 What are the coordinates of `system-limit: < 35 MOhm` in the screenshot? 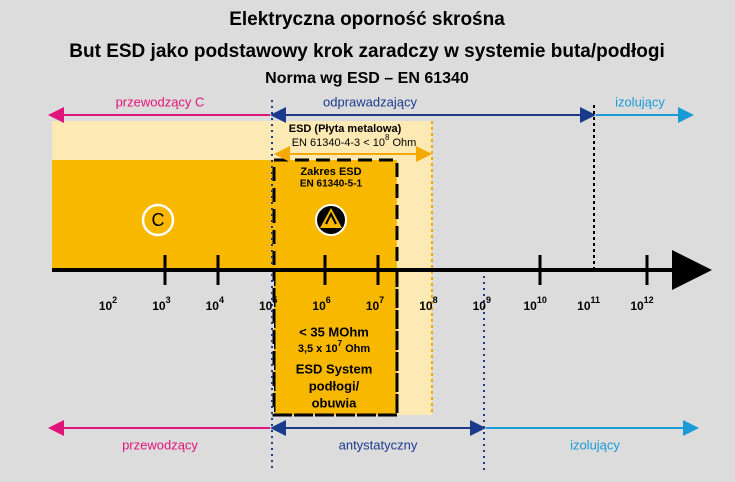 It's located at (334, 331).